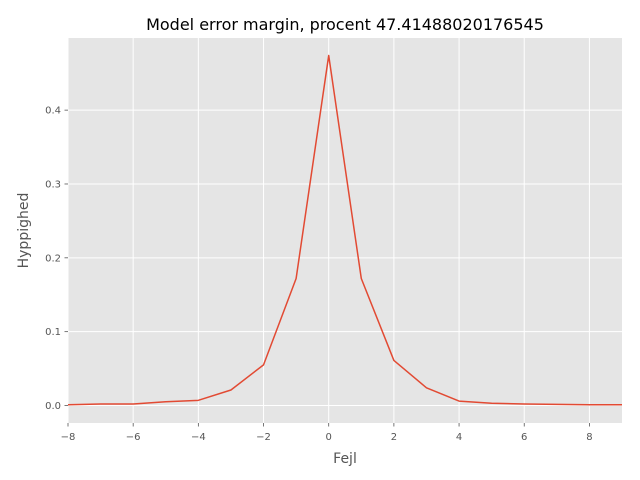 The height and width of the screenshot is (480, 640). Describe the element at coordinates (198, 437) in the screenshot. I see `x-tick-label: −4` at that location.